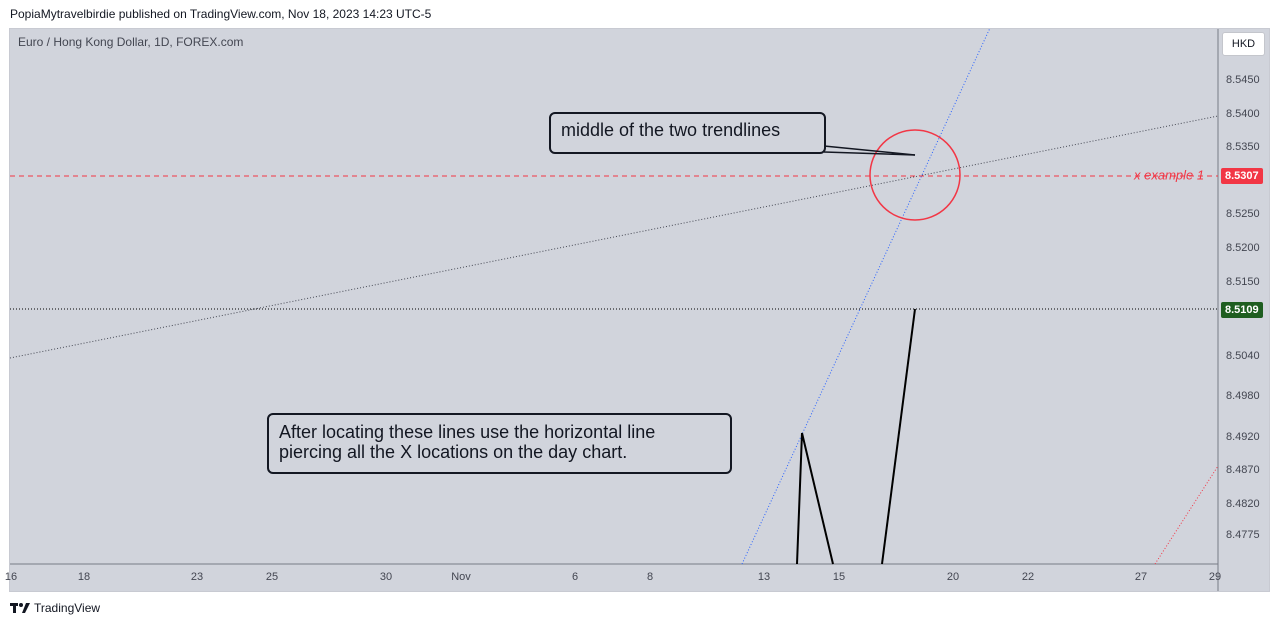  What do you see at coordinates (1243, 147) in the screenshot?
I see `y-tick-label: 8.5350` at bounding box center [1243, 147].